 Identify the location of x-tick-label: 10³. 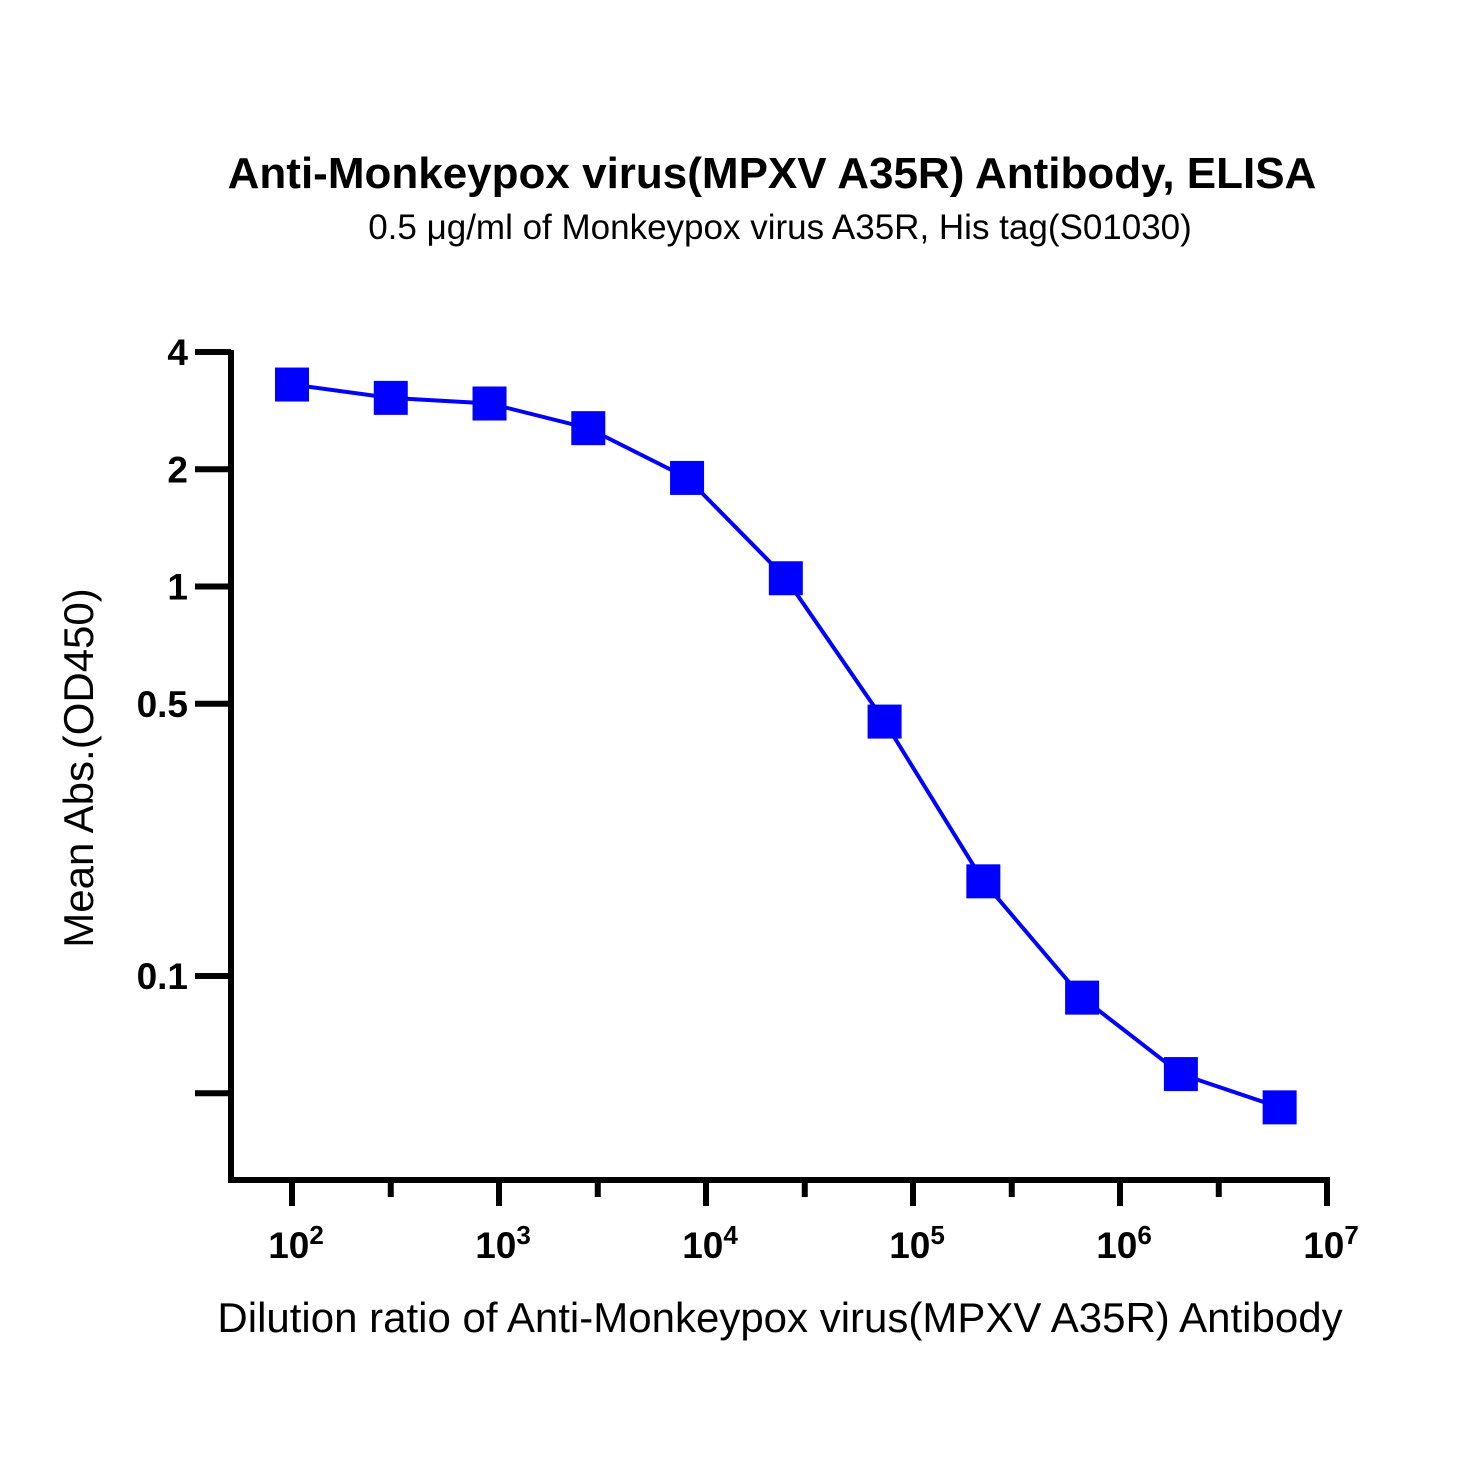
(503, 1243).